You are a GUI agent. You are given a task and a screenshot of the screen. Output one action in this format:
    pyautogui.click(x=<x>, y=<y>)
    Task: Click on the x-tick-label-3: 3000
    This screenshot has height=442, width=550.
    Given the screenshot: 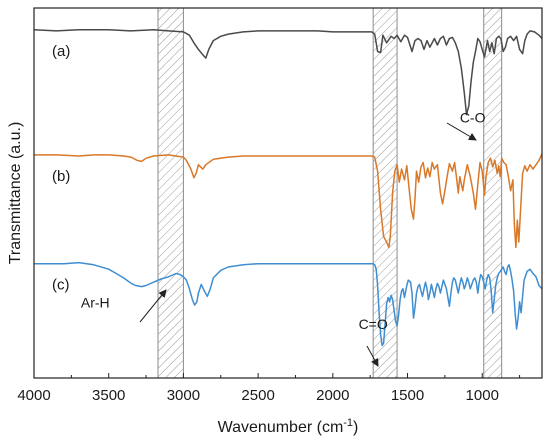 What is the action you would take?
    pyautogui.click(x=183, y=395)
    